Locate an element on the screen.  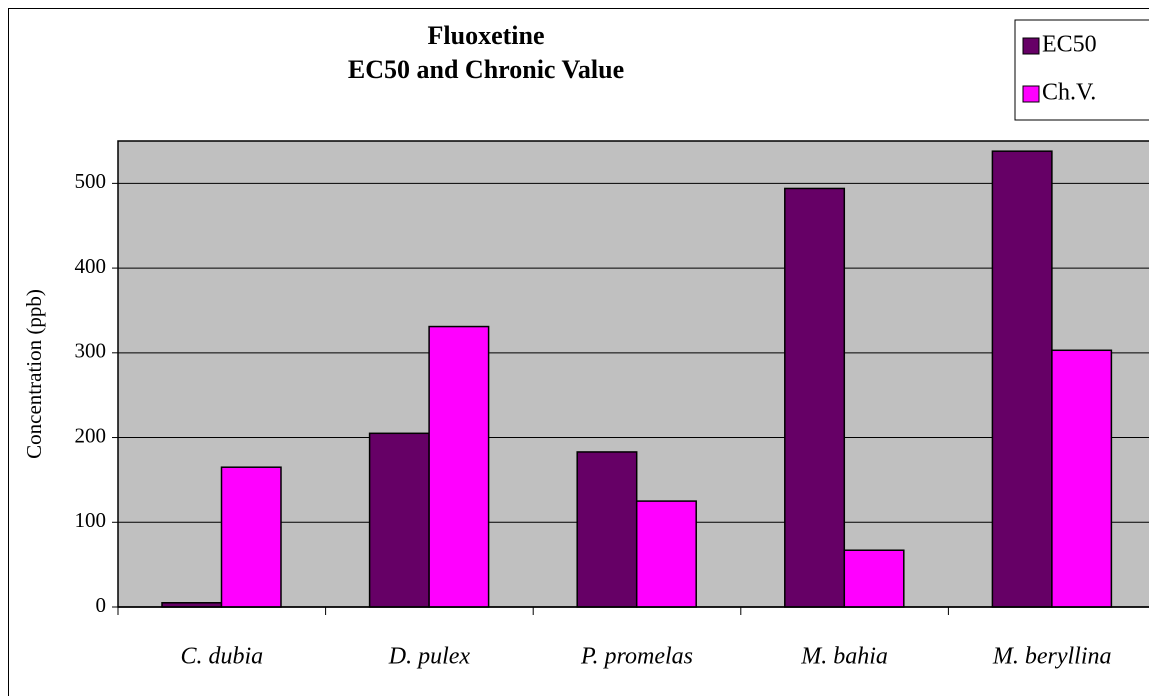
x-tick-label: C. dubia is located at coordinates (221, 657).